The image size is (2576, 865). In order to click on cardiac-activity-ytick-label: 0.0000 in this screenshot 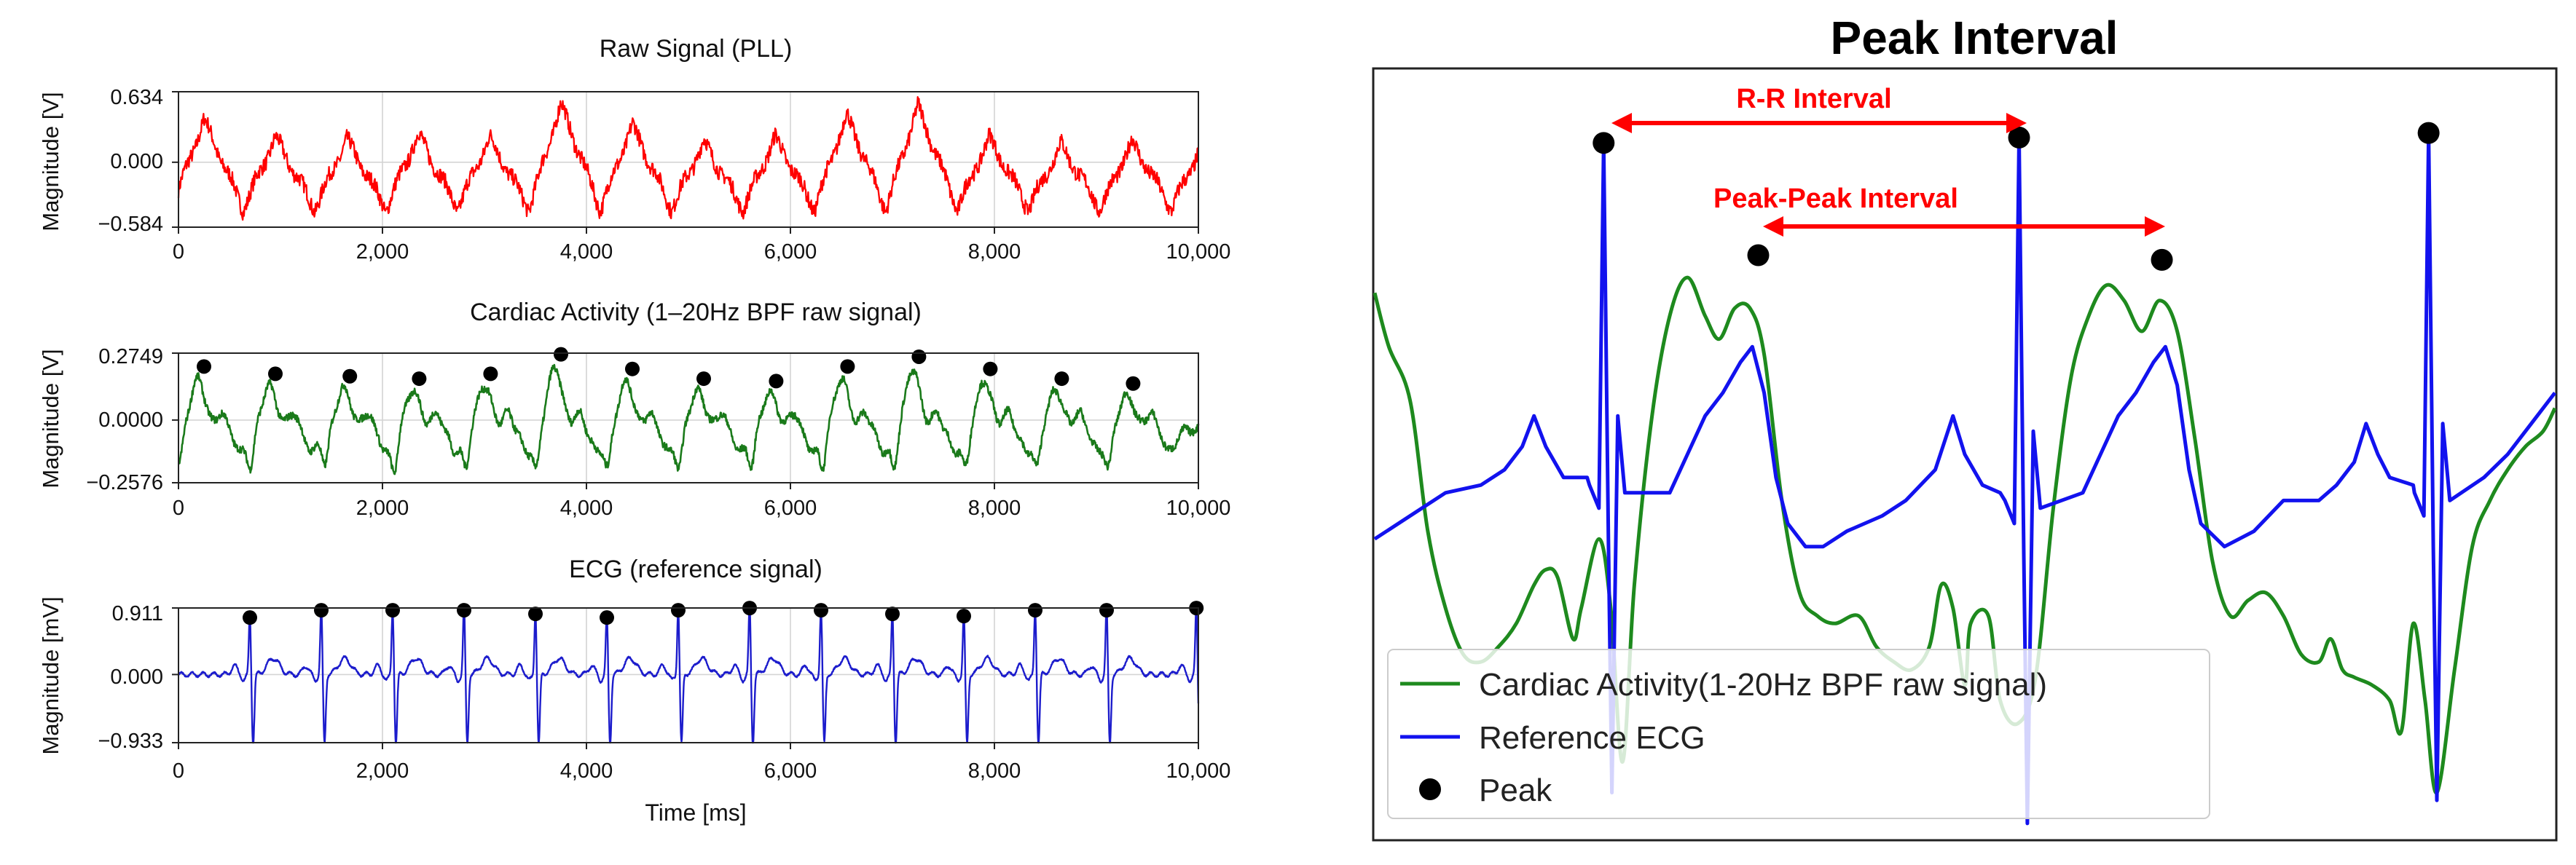, I will do `click(130, 420)`.